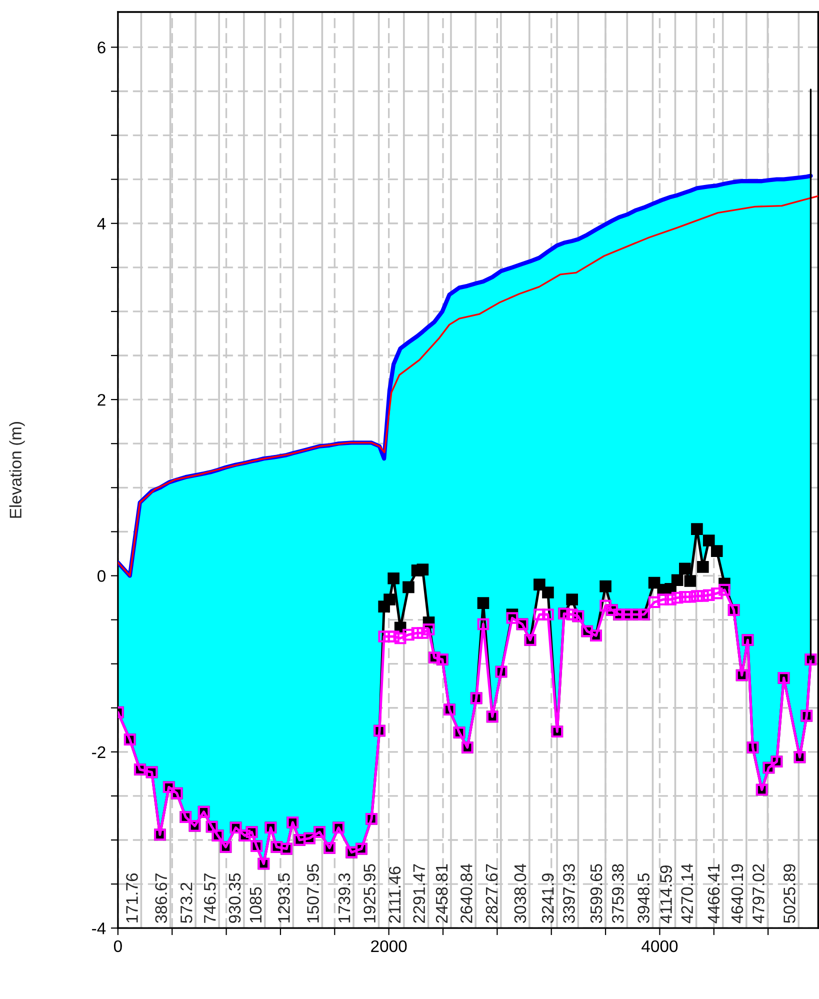 Image resolution: width=819 pixels, height=999 pixels. What do you see at coordinates (102, 400) in the screenshot?
I see `y-tick-label: 2` at bounding box center [102, 400].